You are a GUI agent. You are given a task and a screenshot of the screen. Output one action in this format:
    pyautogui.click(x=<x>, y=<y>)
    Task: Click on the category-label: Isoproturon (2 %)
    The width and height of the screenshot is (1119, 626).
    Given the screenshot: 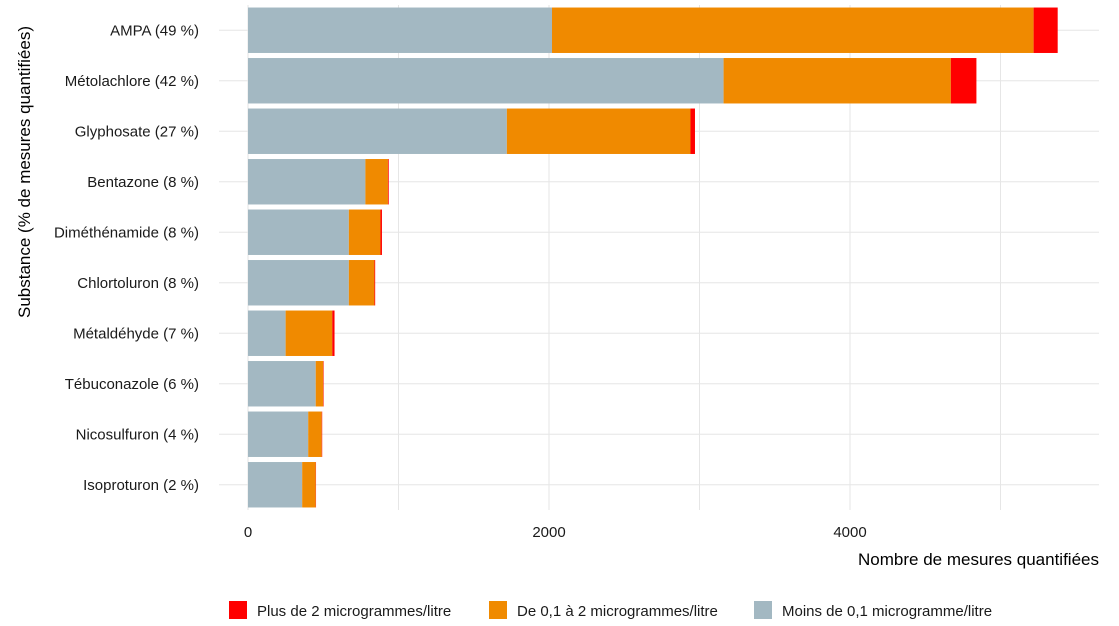 What is the action you would take?
    pyautogui.click(x=141, y=485)
    